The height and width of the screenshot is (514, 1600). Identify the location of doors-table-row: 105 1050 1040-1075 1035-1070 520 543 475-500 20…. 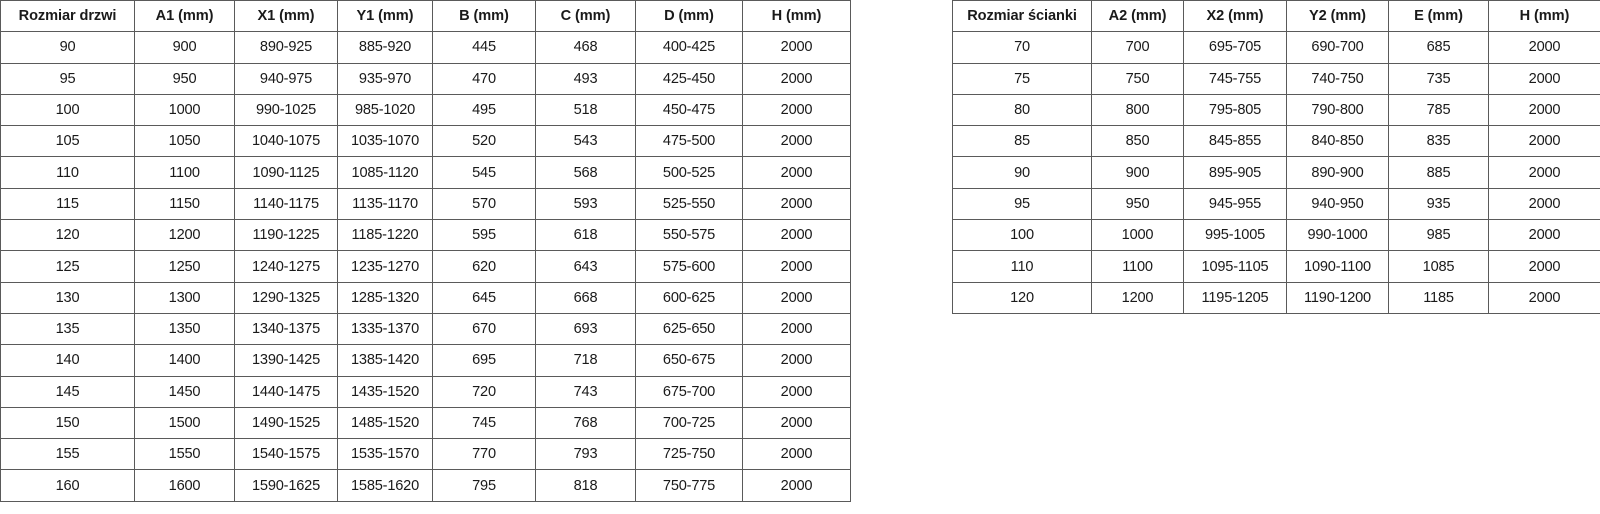
(425, 141).